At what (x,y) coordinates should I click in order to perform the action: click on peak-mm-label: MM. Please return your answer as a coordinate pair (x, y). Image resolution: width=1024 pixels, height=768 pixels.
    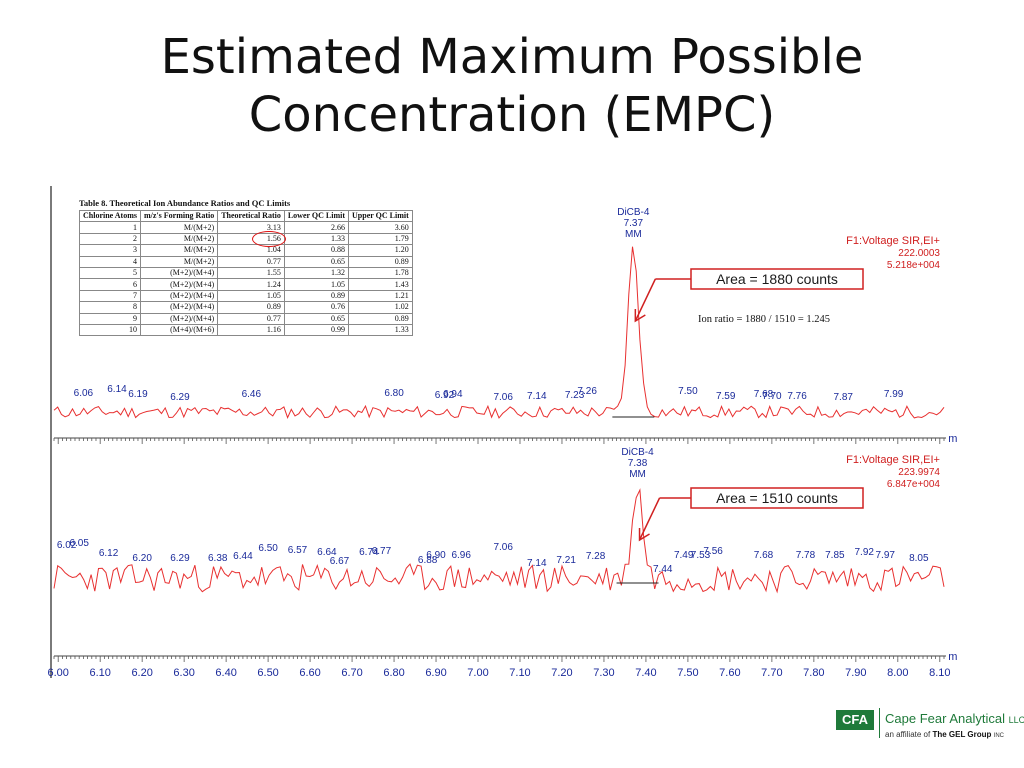
    Looking at the image, I should click on (633, 234).